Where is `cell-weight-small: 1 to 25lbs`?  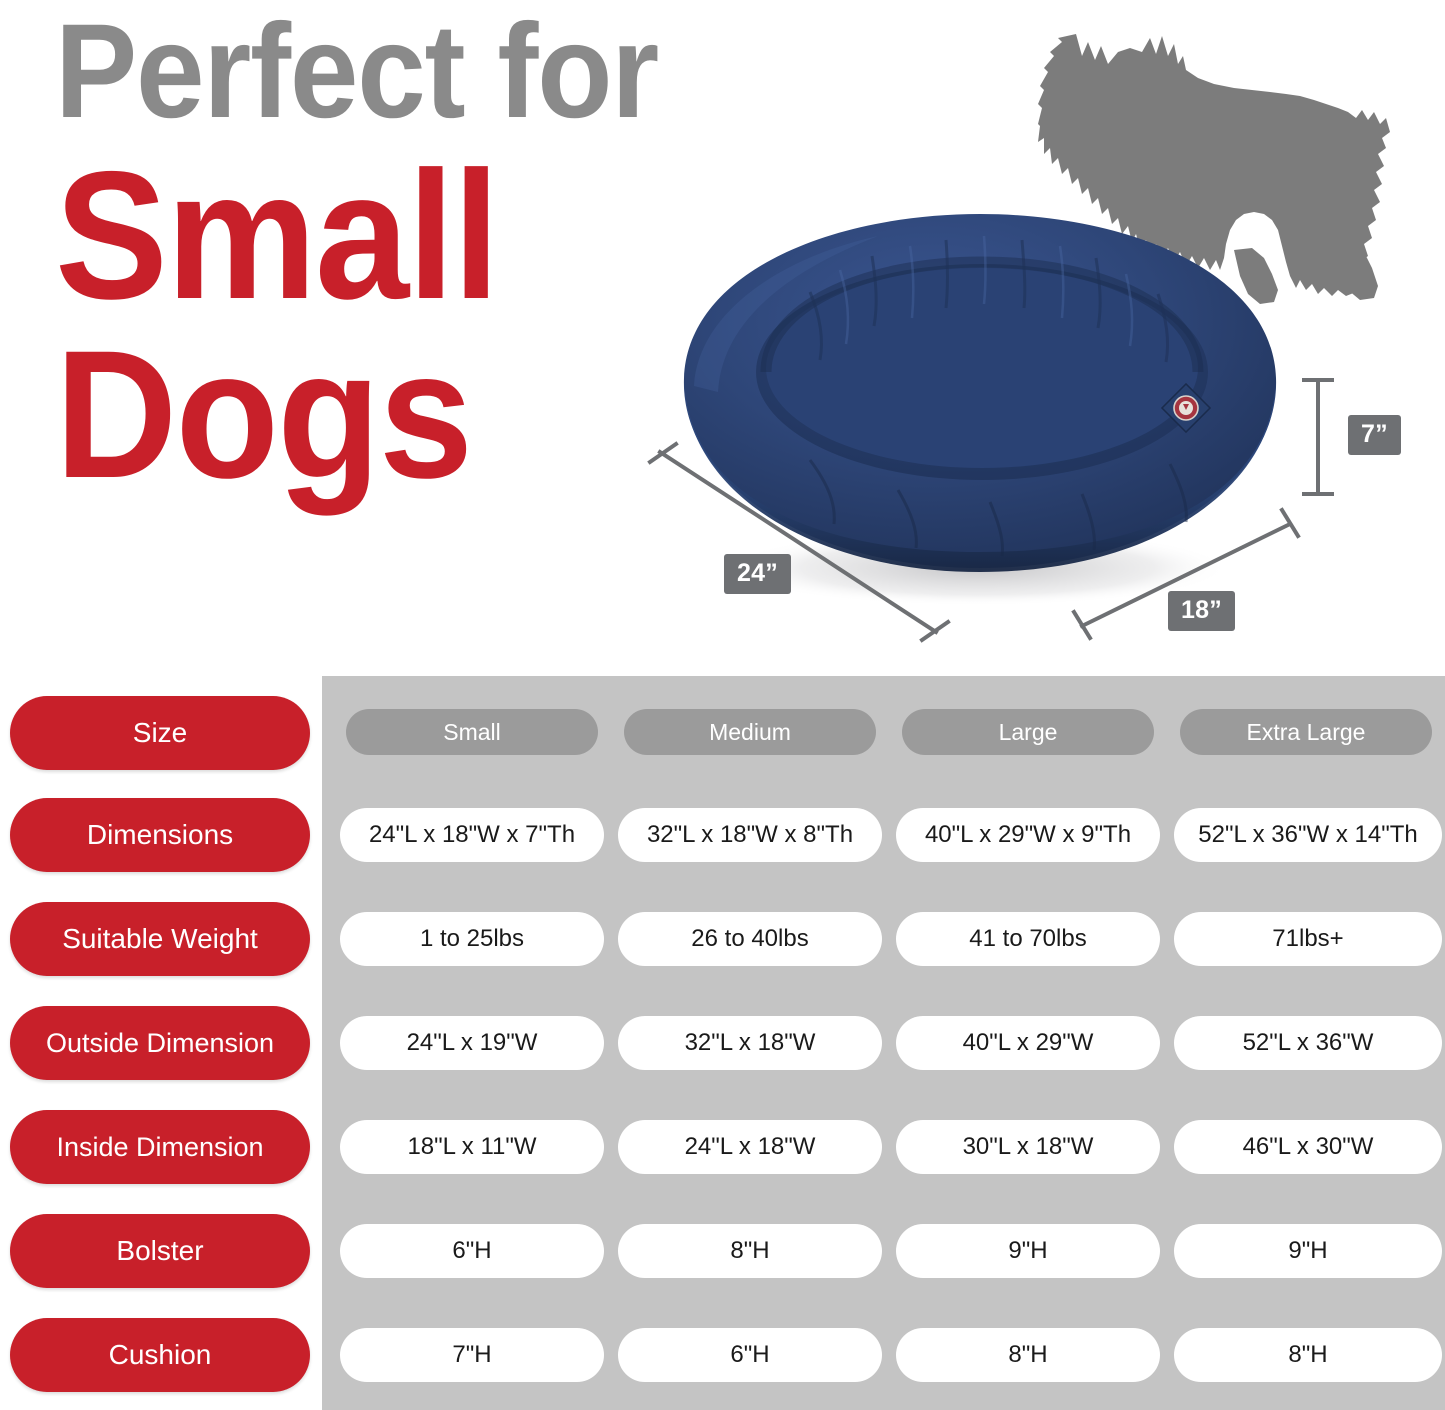 cell-weight-small: 1 to 25lbs is located at coordinates (472, 939).